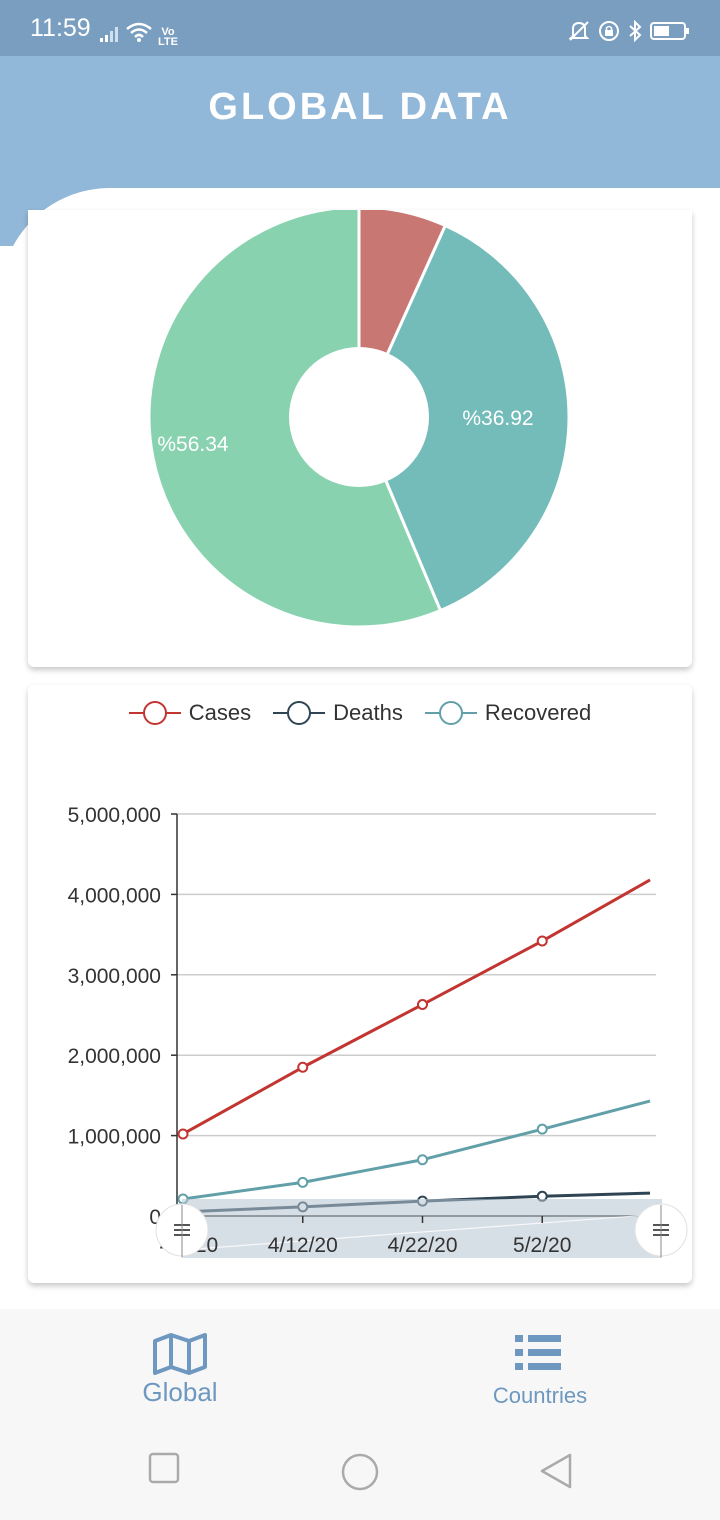  What do you see at coordinates (360, 28) in the screenshot?
I see `status-bar: 11:59 Vo LTE` at bounding box center [360, 28].